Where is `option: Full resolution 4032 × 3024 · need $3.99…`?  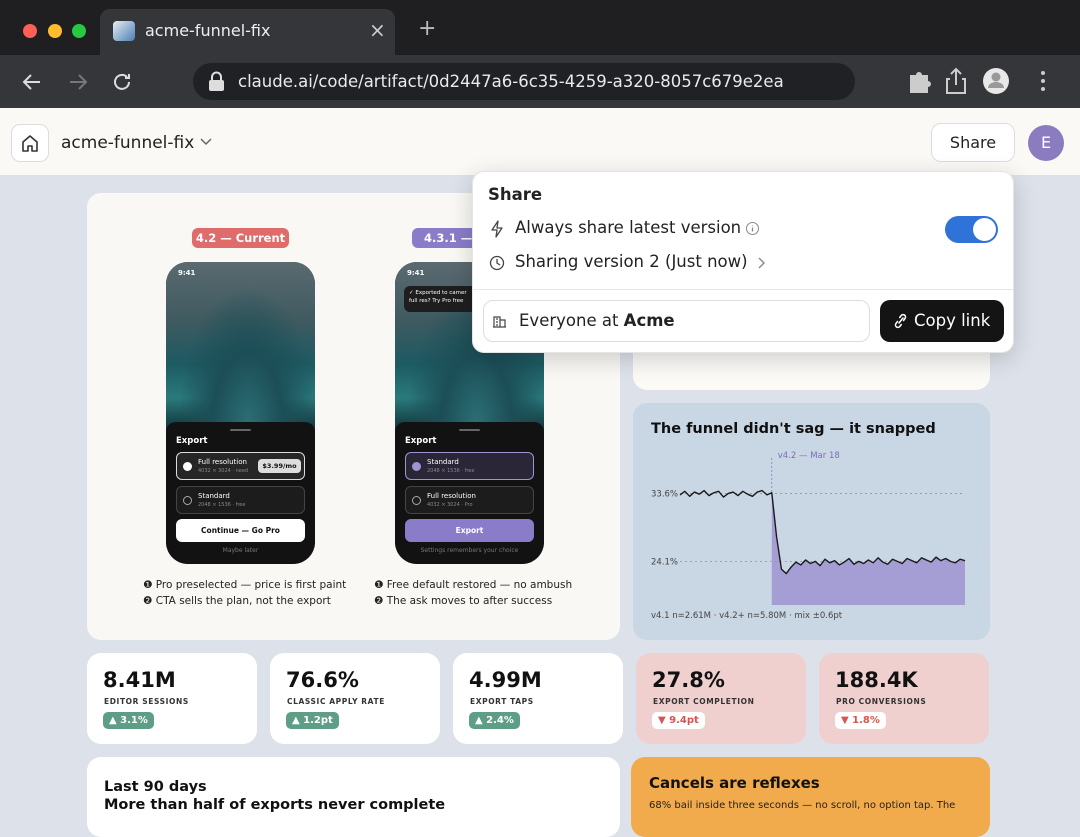
option: Full resolution 4032 × 3024 · need $3.99… is located at coordinates (240, 466).